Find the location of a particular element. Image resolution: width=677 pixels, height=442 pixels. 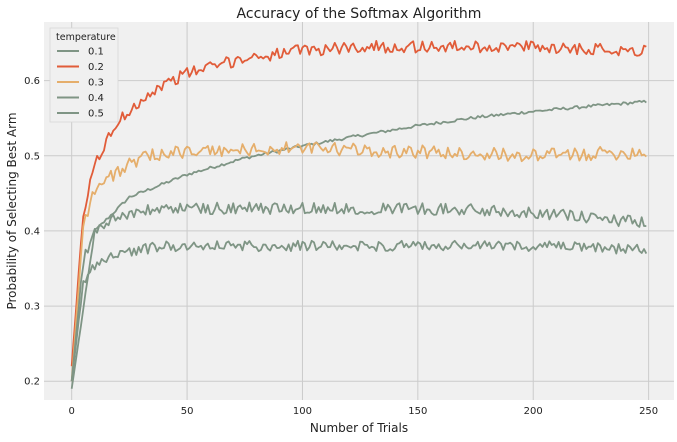

legend-label: 0.4 is located at coordinates (96, 98).